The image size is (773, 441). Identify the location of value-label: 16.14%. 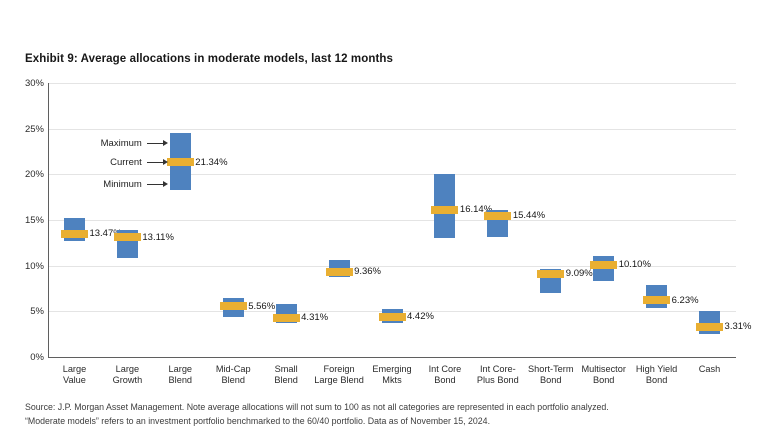
(476, 210).